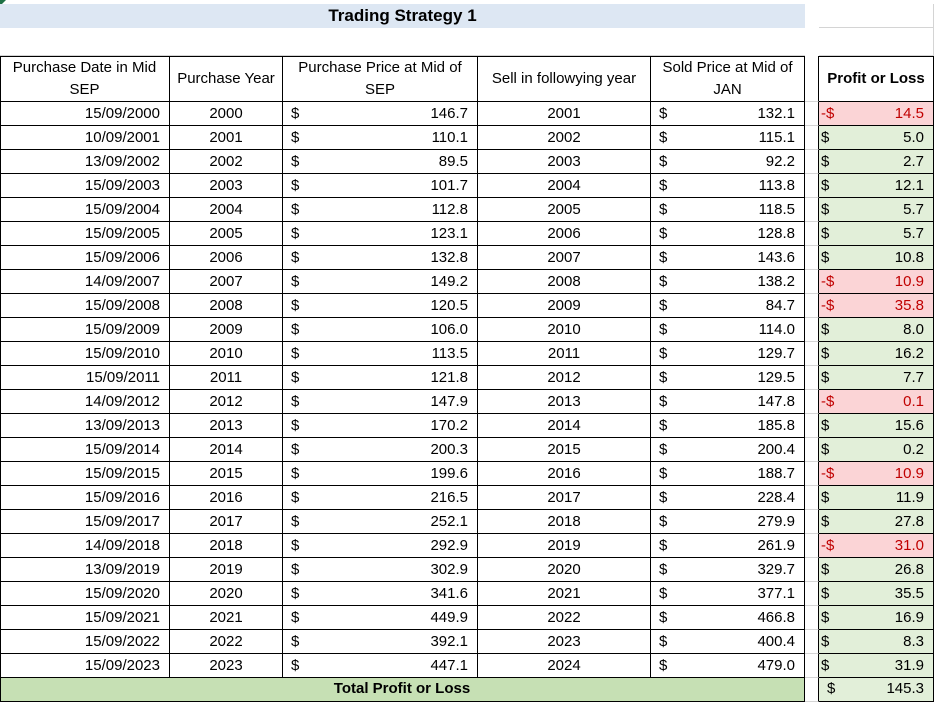 Image resolution: width=934 pixels, height=707 pixels. Describe the element at coordinates (85, 570) in the screenshot. I see `cell-purchase-date: 13/09/2019` at that location.